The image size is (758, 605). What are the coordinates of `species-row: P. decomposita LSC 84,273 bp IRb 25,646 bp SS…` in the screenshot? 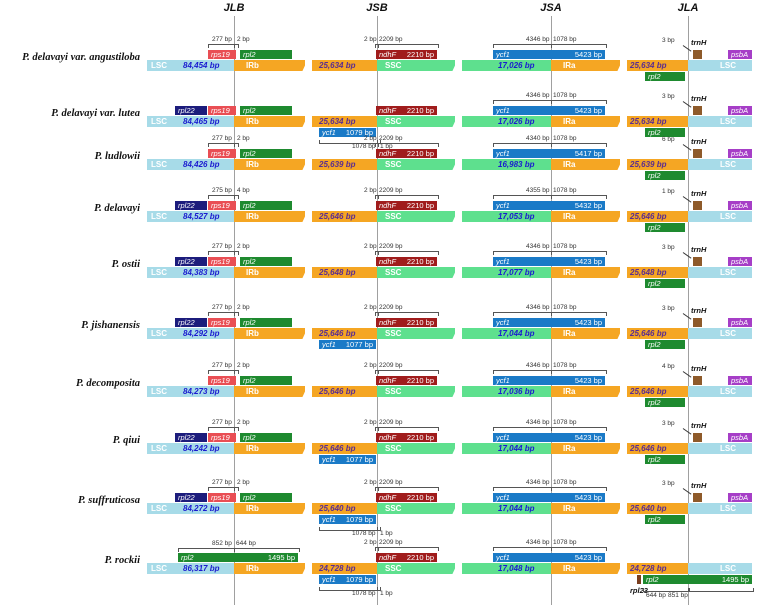 It's located at (379, 394).